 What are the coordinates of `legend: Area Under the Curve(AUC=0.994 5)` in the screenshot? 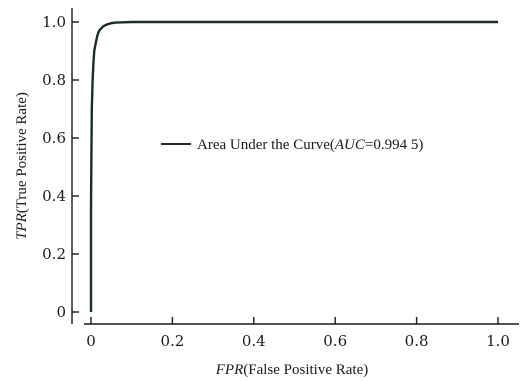 It's located at (292, 145).